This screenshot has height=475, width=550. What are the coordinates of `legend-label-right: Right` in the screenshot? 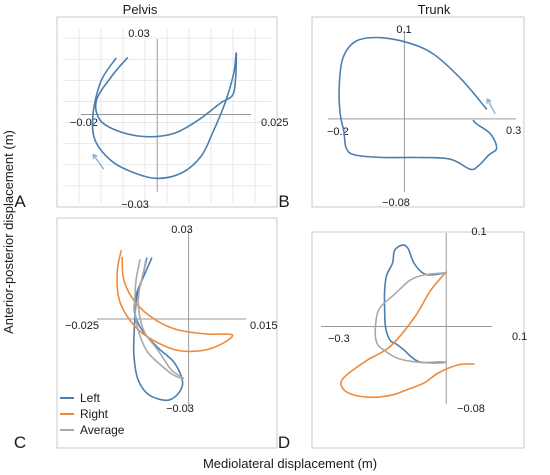 It's located at (94, 414).